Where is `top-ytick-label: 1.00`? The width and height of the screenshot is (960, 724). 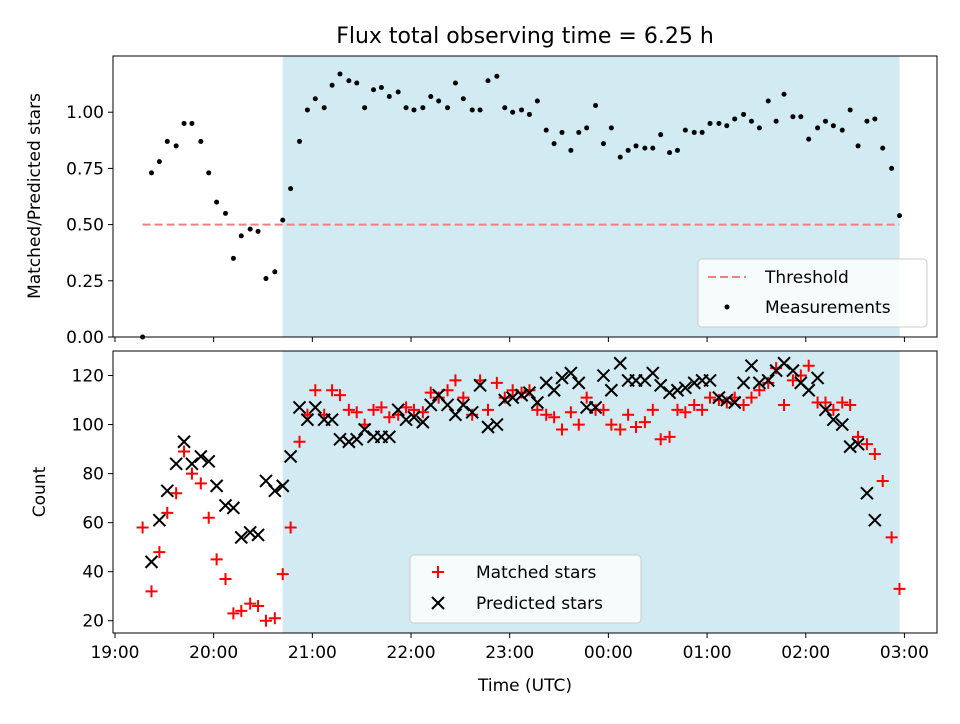
top-ytick-label: 1.00 is located at coordinates (85, 113).